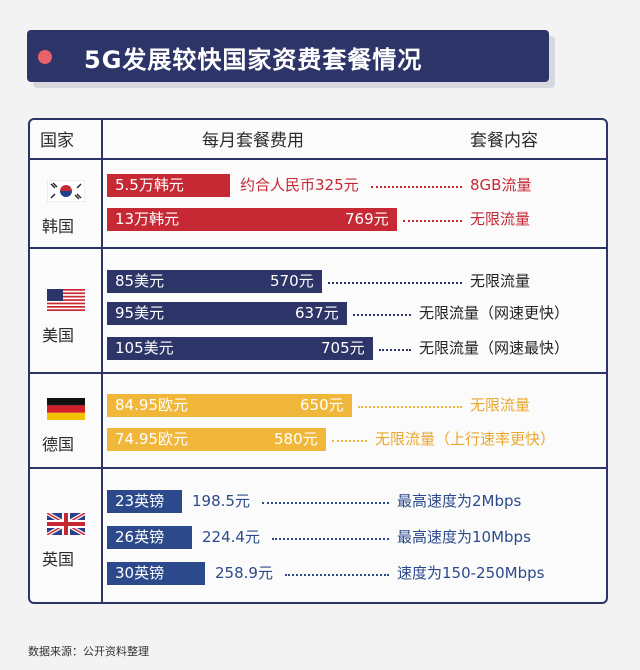 The height and width of the screenshot is (670, 640). Describe the element at coordinates (244, 573) in the screenshot. I see `rmb-value-label: 258.9元` at that location.